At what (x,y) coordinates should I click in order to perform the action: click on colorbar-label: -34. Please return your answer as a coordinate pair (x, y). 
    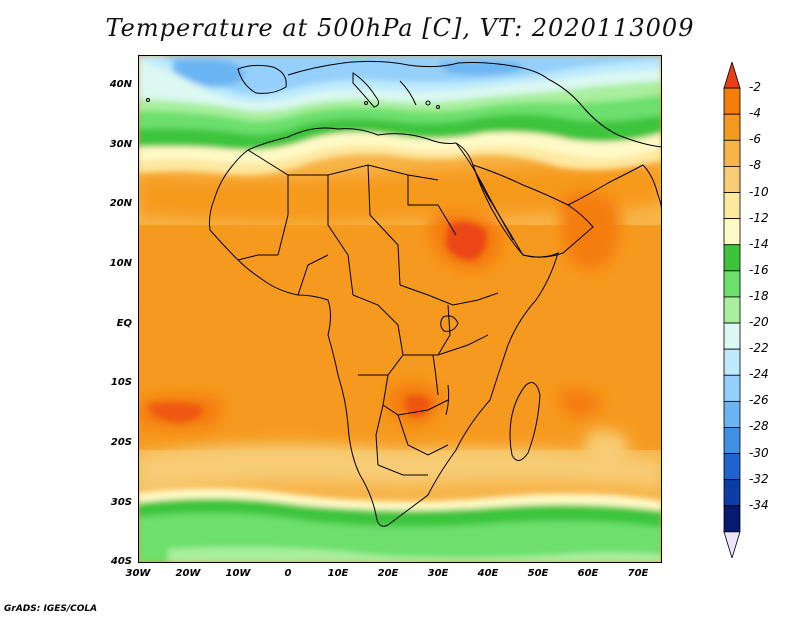
    Looking at the image, I should click on (759, 504).